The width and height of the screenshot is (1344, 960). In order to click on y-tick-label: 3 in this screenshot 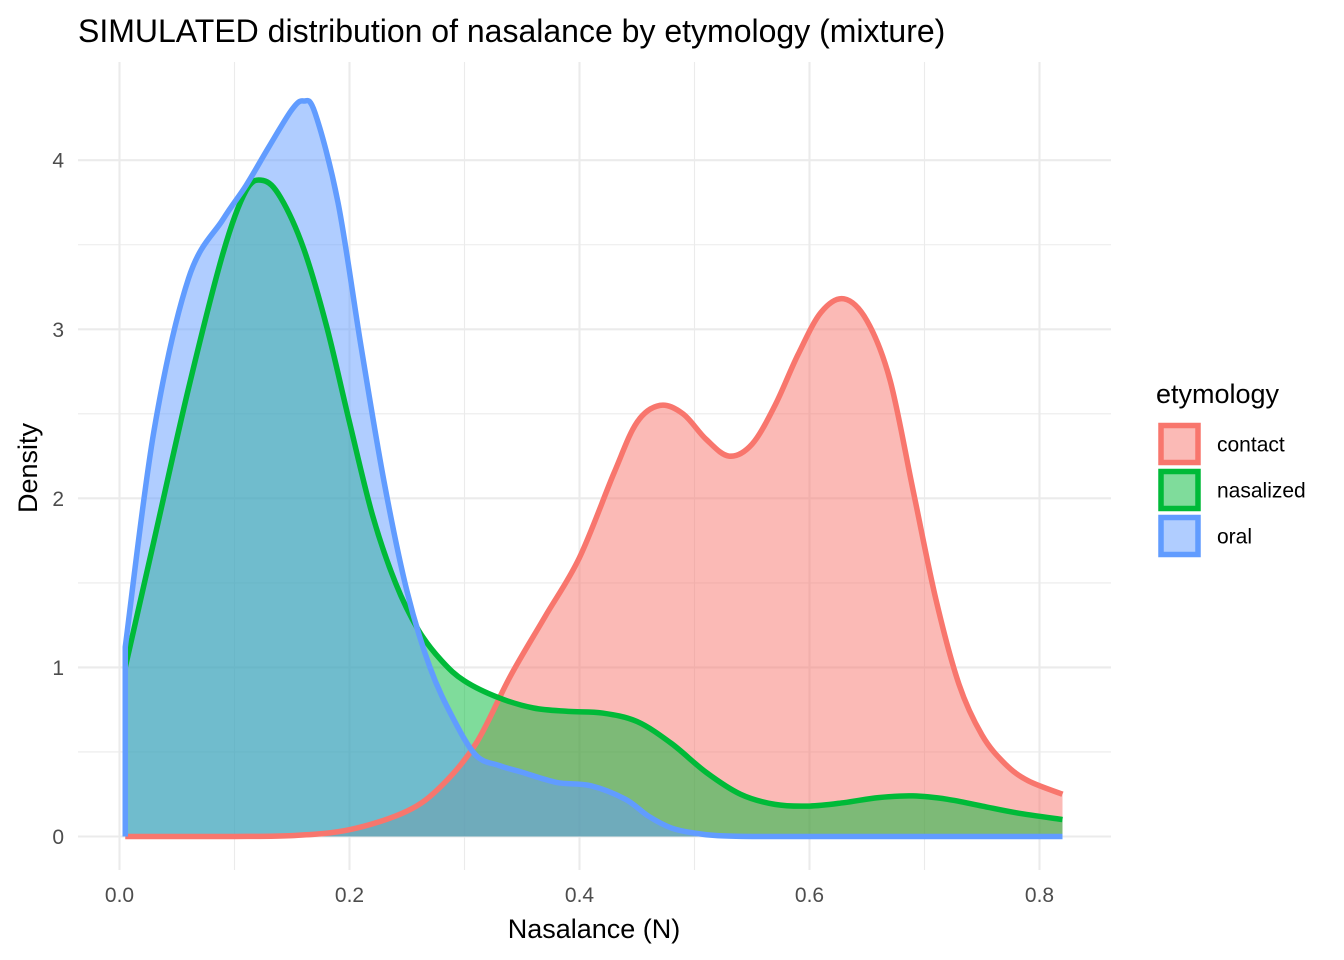, I will do `click(58, 330)`.